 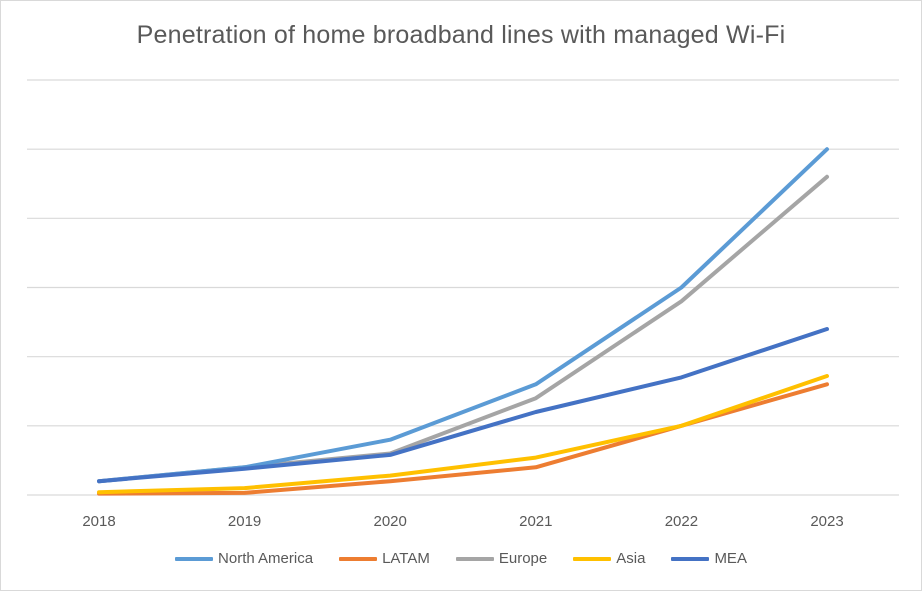 What do you see at coordinates (681, 521) in the screenshot?
I see `x-tick-label: 2022` at bounding box center [681, 521].